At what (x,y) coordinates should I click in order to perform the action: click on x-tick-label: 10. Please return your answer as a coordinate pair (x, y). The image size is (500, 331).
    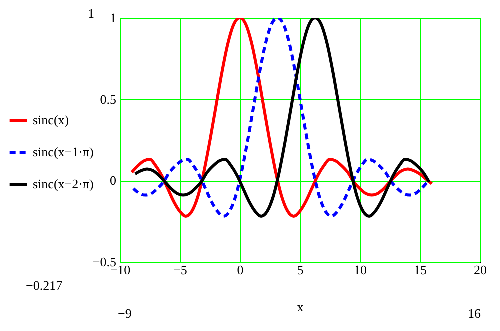
    Looking at the image, I should click on (360, 270).